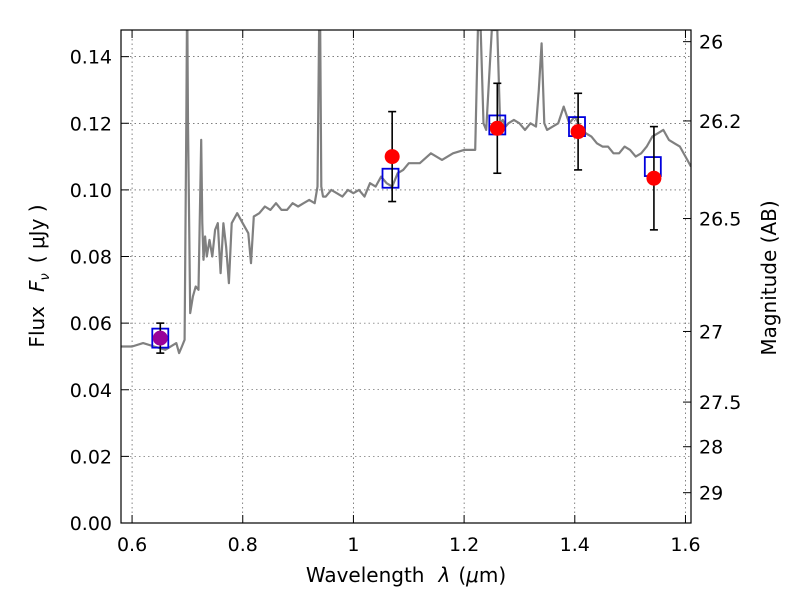  What do you see at coordinates (575, 545) in the screenshot?
I see `x-tick-label: 1.4` at bounding box center [575, 545].